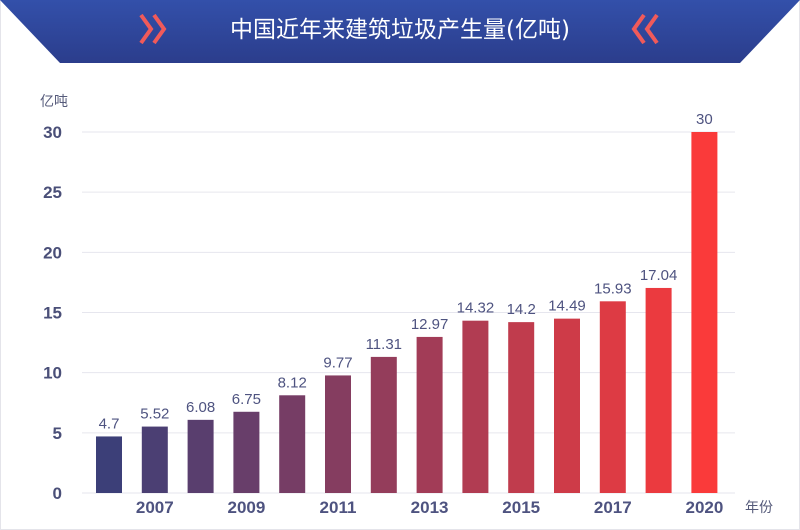 Image resolution: width=800 pixels, height=530 pixels. I want to click on data-label: 30, so click(704, 119).